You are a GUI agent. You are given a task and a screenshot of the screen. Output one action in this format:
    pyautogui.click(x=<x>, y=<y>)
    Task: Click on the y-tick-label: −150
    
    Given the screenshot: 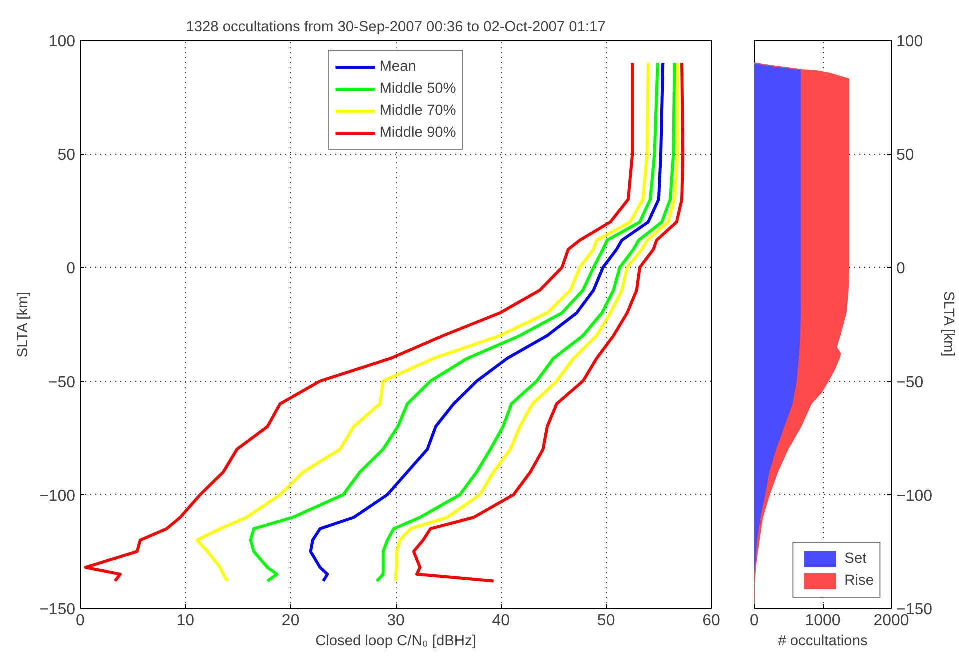 What is the action you would take?
    pyautogui.click(x=57, y=610)
    